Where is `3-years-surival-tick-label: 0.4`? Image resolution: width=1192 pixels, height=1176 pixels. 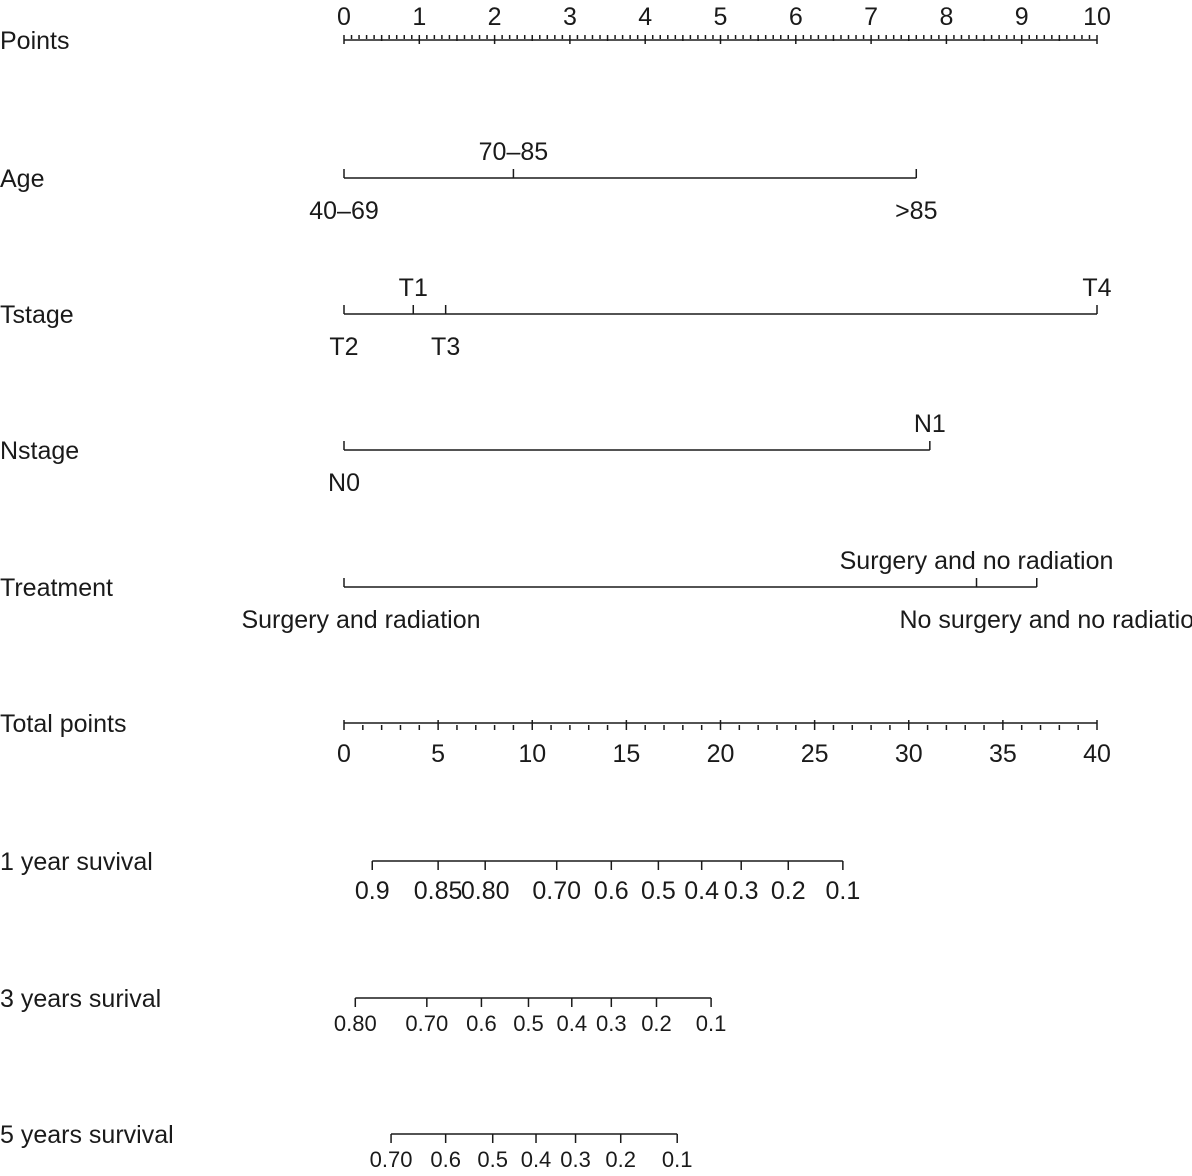 3-years-surival-tick-label: 0.4 is located at coordinates (571, 1023).